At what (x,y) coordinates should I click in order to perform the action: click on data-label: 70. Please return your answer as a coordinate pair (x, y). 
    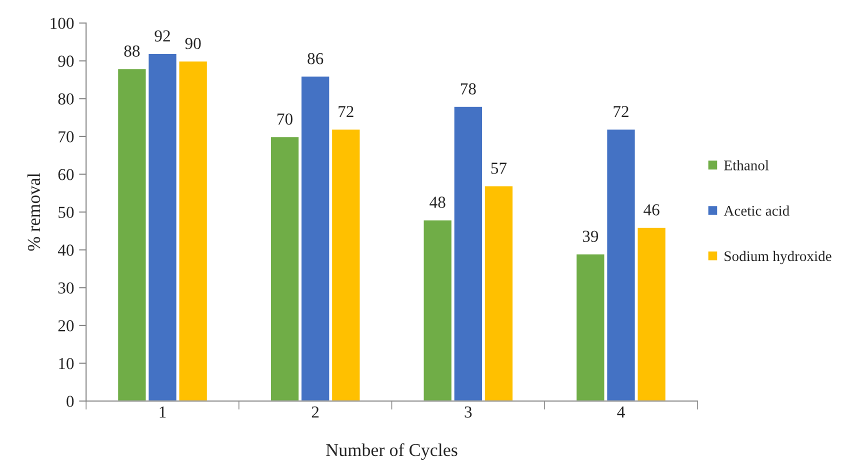
    Looking at the image, I should click on (285, 119).